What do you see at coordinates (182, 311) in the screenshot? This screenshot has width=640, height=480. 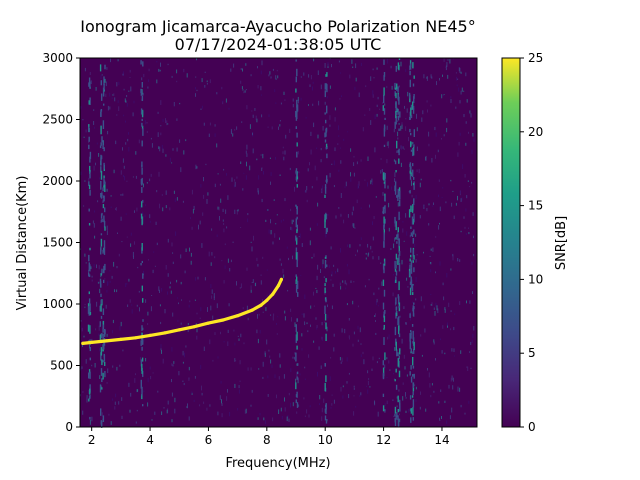 I see `echo-trace` at bounding box center [182, 311].